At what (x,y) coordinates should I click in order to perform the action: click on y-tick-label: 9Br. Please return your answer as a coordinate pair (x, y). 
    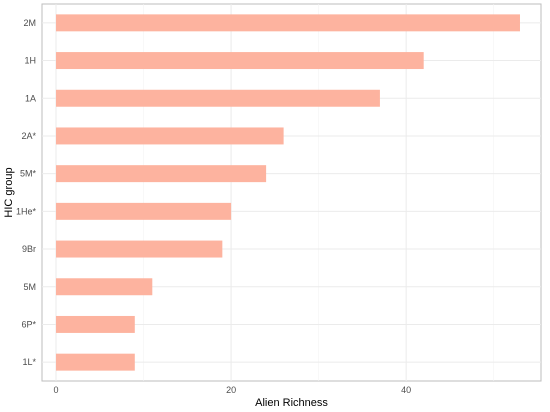
    Looking at the image, I should click on (29, 249).